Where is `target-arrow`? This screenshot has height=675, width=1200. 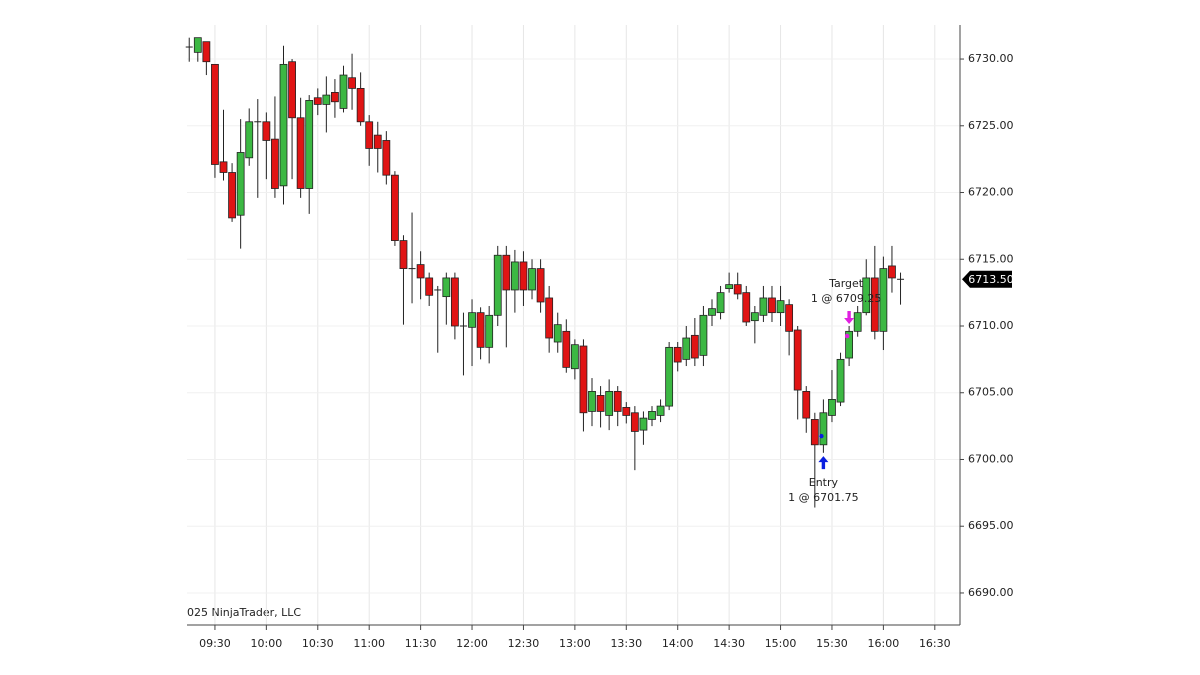 target-arrow is located at coordinates (849, 318).